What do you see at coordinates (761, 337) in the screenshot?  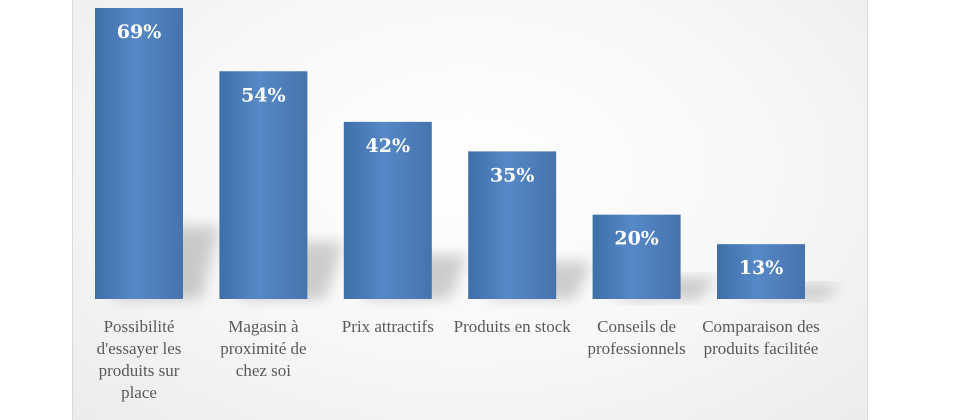 I see `category-label: Comparaison des produits facilitée` at bounding box center [761, 337].